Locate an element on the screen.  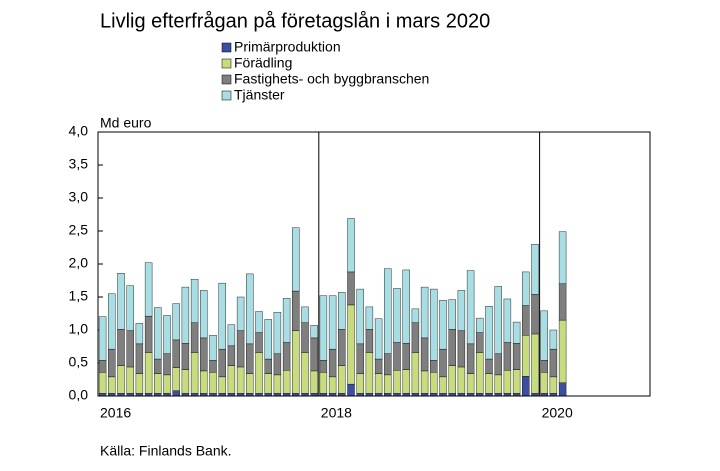
x-tick-label: 2018 is located at coordinates (336, 413).